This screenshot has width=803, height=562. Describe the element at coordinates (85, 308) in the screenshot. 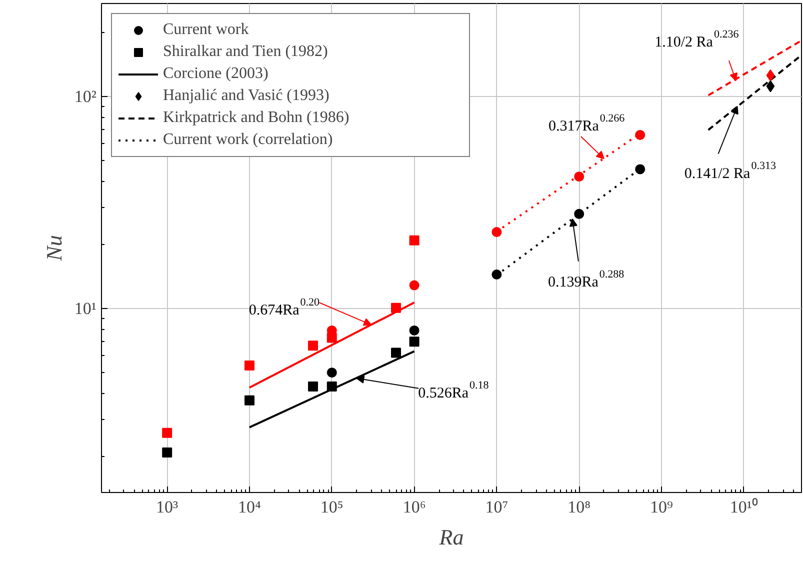

I see `y-tick-label: 10¹` at that location.